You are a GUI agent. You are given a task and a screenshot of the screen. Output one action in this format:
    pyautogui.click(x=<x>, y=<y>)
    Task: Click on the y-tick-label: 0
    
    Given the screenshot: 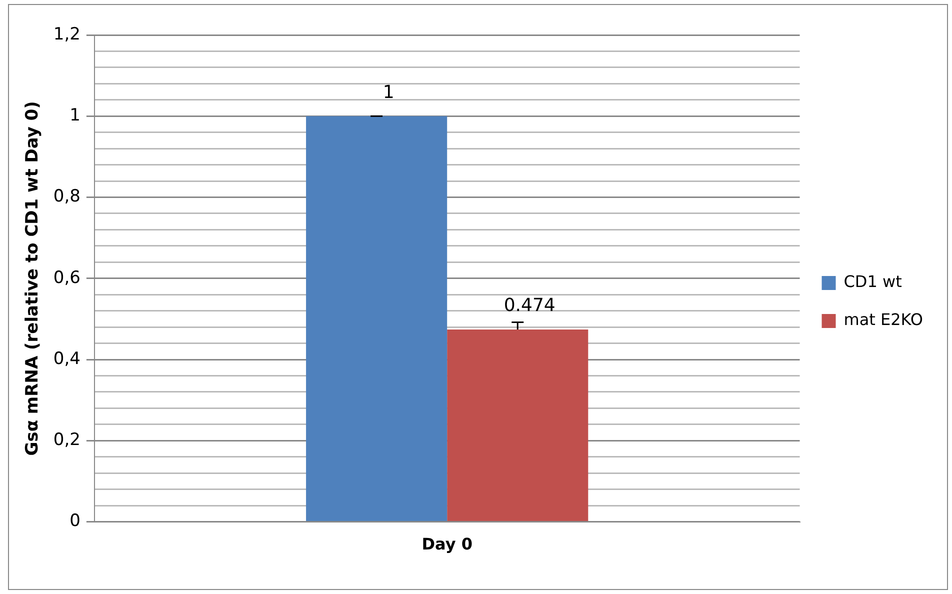 What is the action you would take?
    pyautogui.click(x=75, y=521)
    